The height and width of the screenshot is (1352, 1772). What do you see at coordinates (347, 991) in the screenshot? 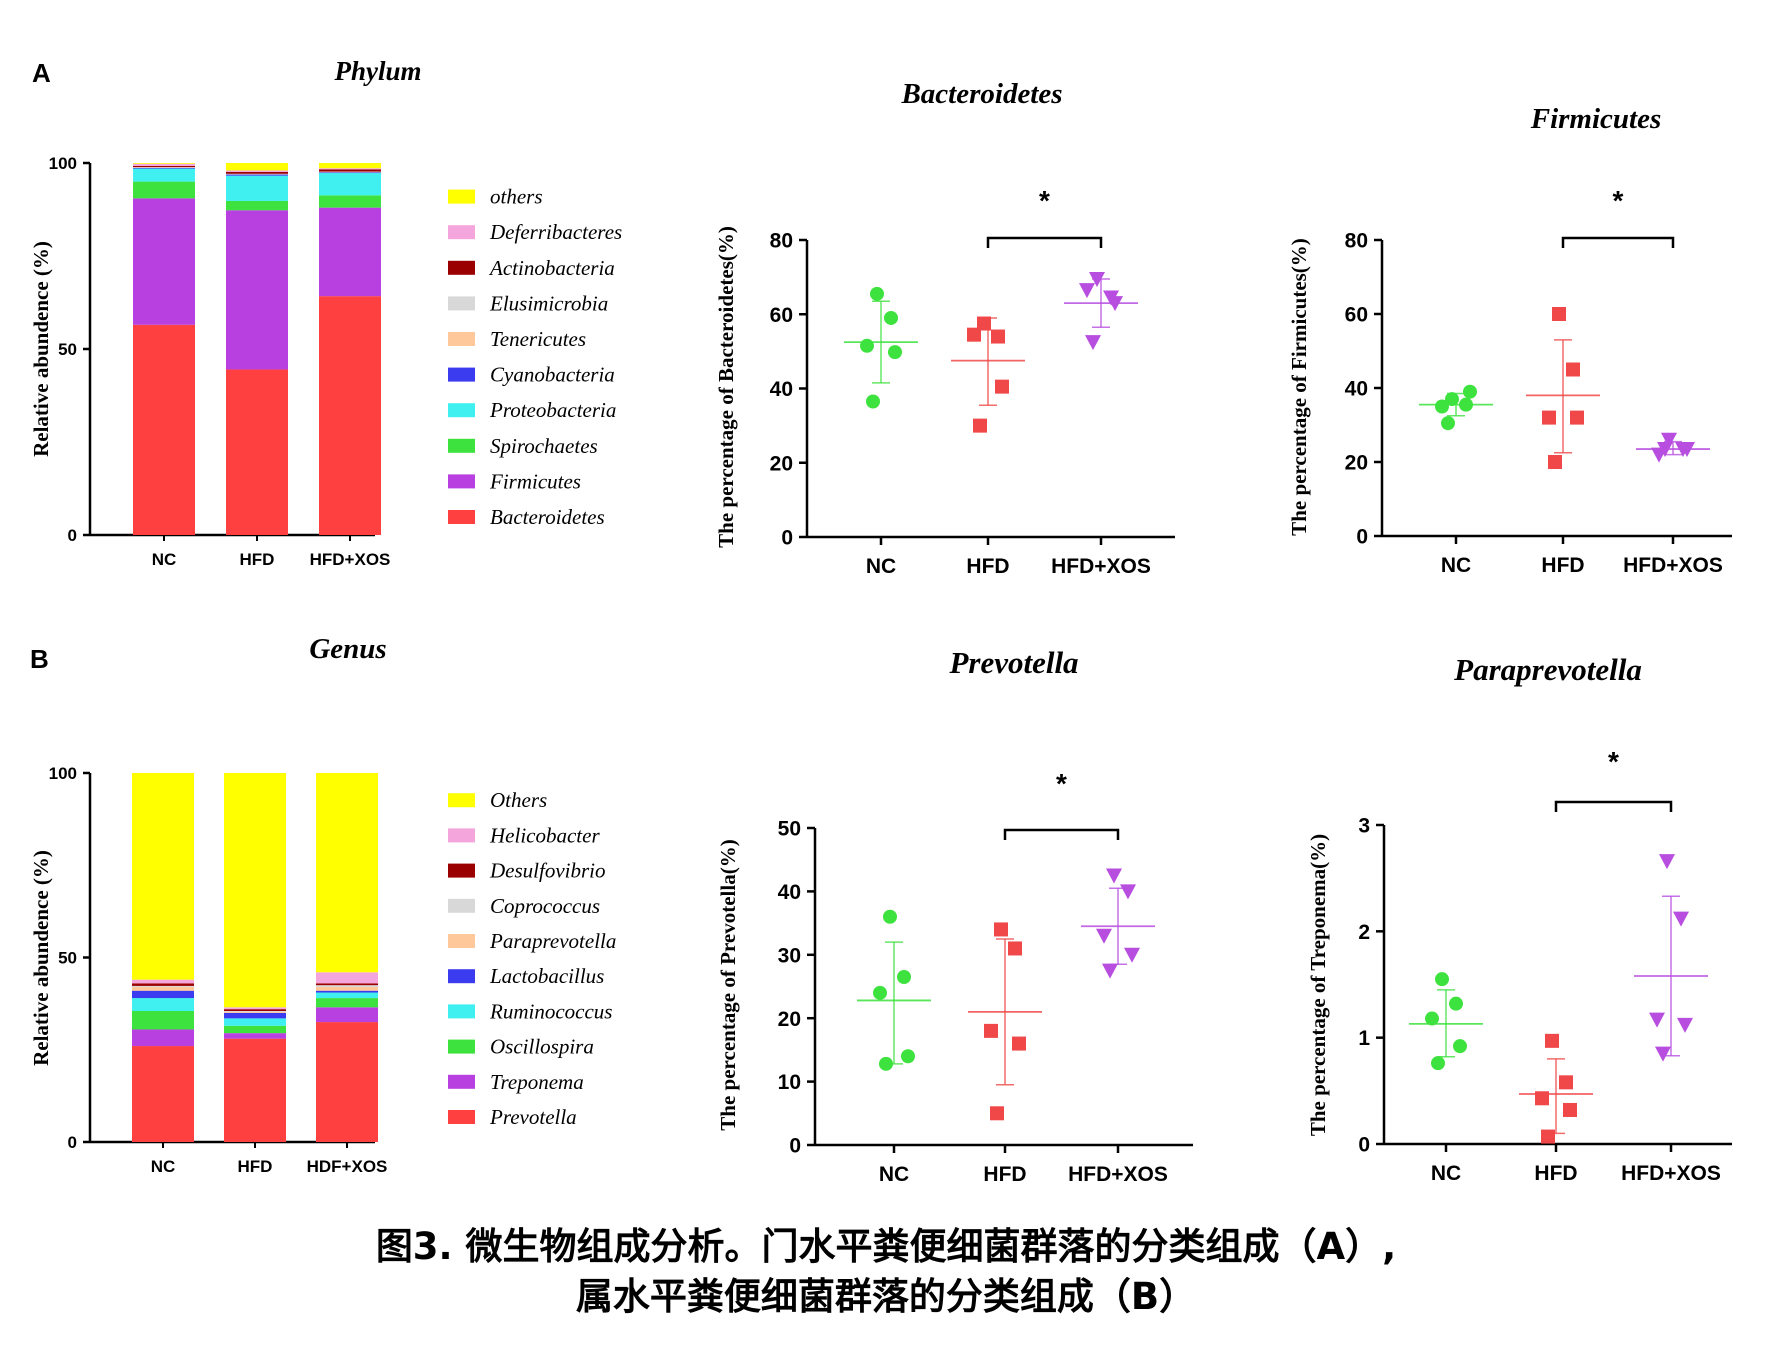
I see `bar-segment-lactobacillus-hdf-xos` at bounding box center [347, 991].